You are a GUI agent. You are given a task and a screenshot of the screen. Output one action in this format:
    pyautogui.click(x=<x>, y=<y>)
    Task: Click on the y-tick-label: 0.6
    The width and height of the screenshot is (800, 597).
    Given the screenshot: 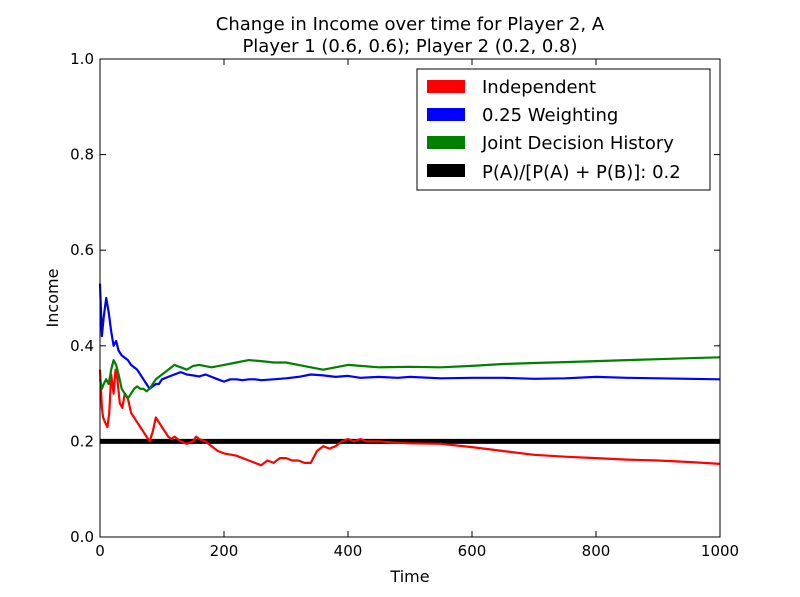 What is the action you would take?
    pyautogui.click(x=82, y=250)
    